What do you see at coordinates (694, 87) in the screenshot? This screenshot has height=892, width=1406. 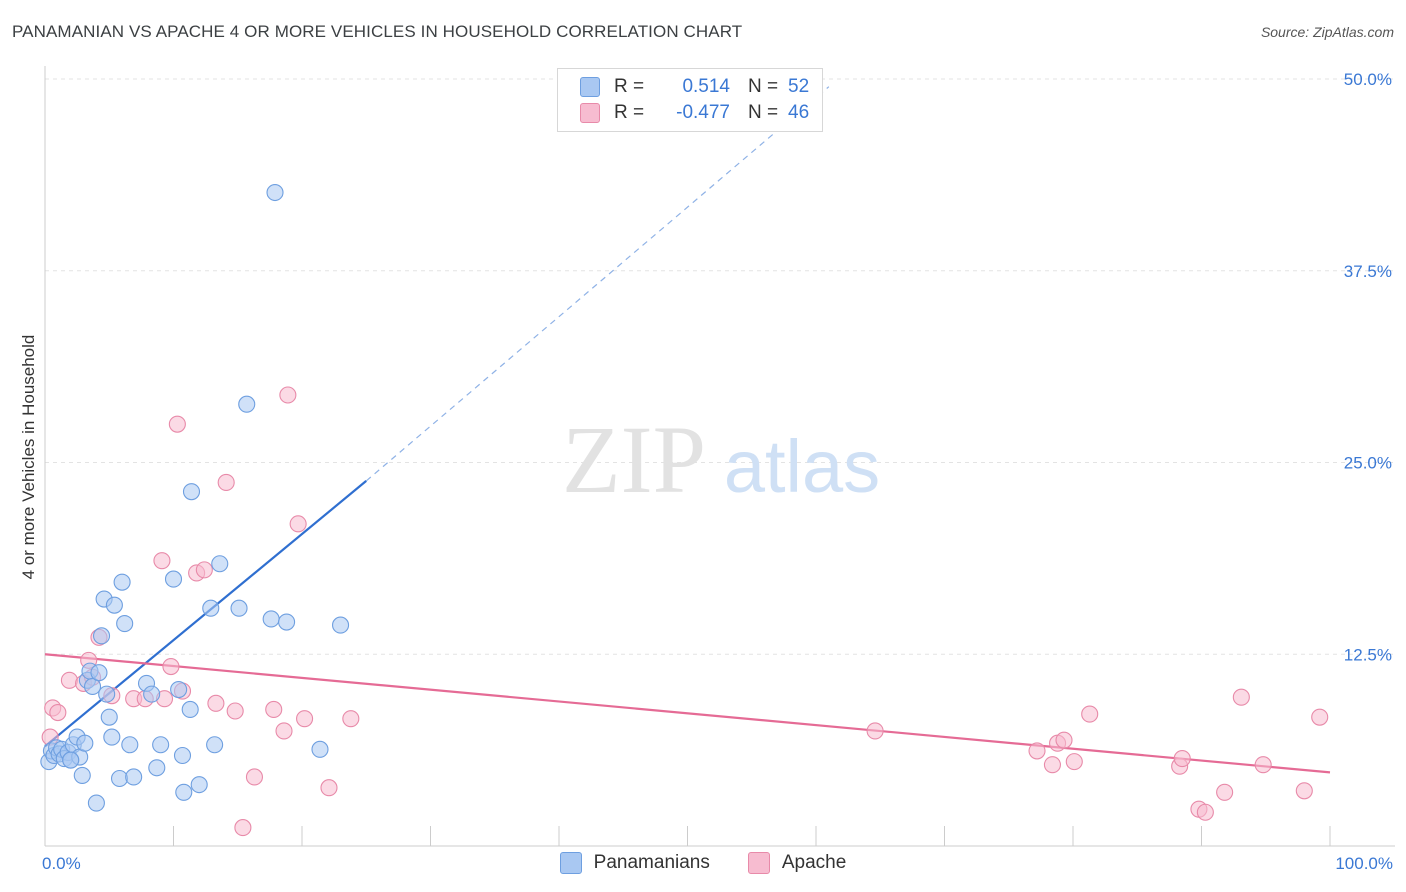 I see `legend-row-panamanians: R = 0.514 N = 52` at bounding box center [694, 87].